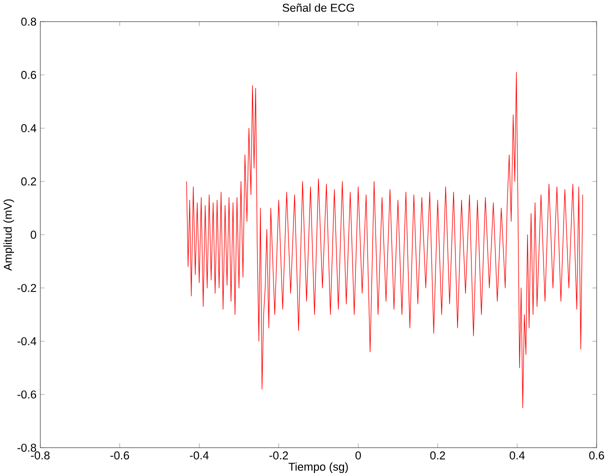 This screenshot has height=476, width=608. I want to click on x-axis-title: Tiempo (sg), so click(318, 467).